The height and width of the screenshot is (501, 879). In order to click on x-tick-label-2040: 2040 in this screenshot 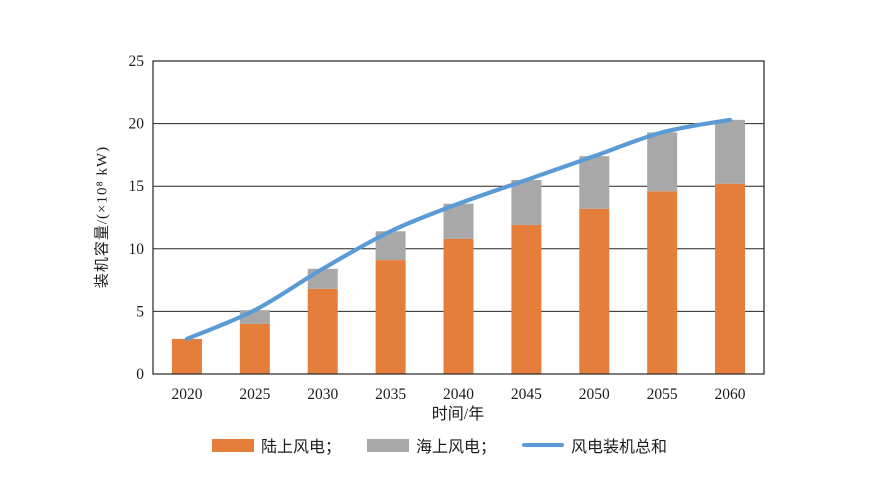, I will do `click(458, 394)`.